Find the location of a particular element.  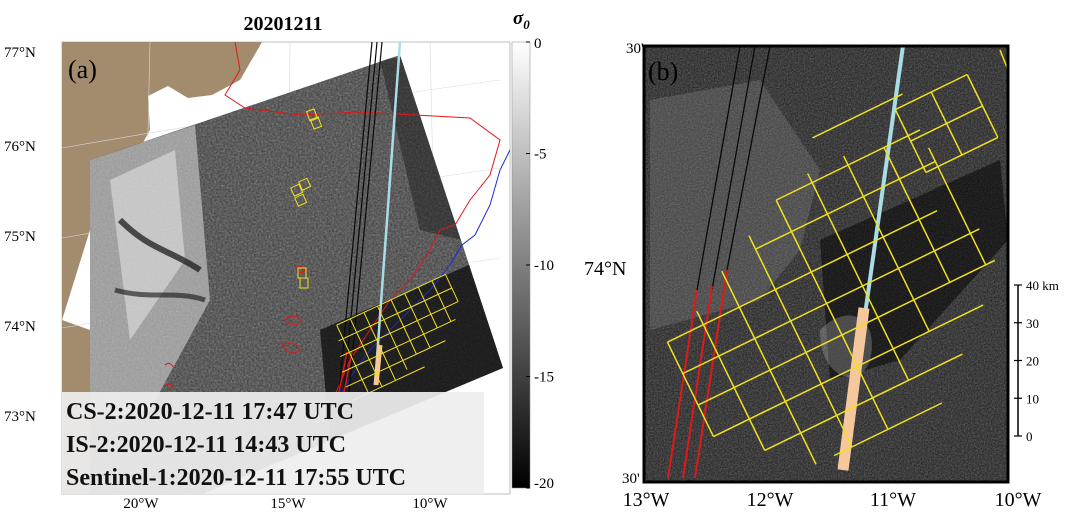

lon-label-12w: 12°W is located at coordinates (770, 500).